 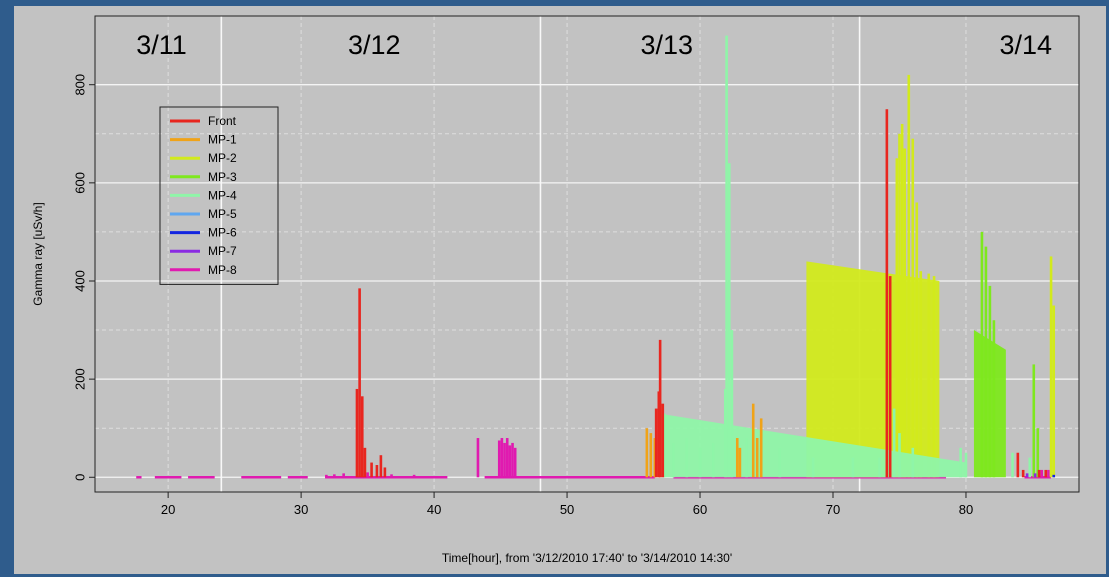 I want to click on legend-label: MP-3, so click(x=222, y=177).